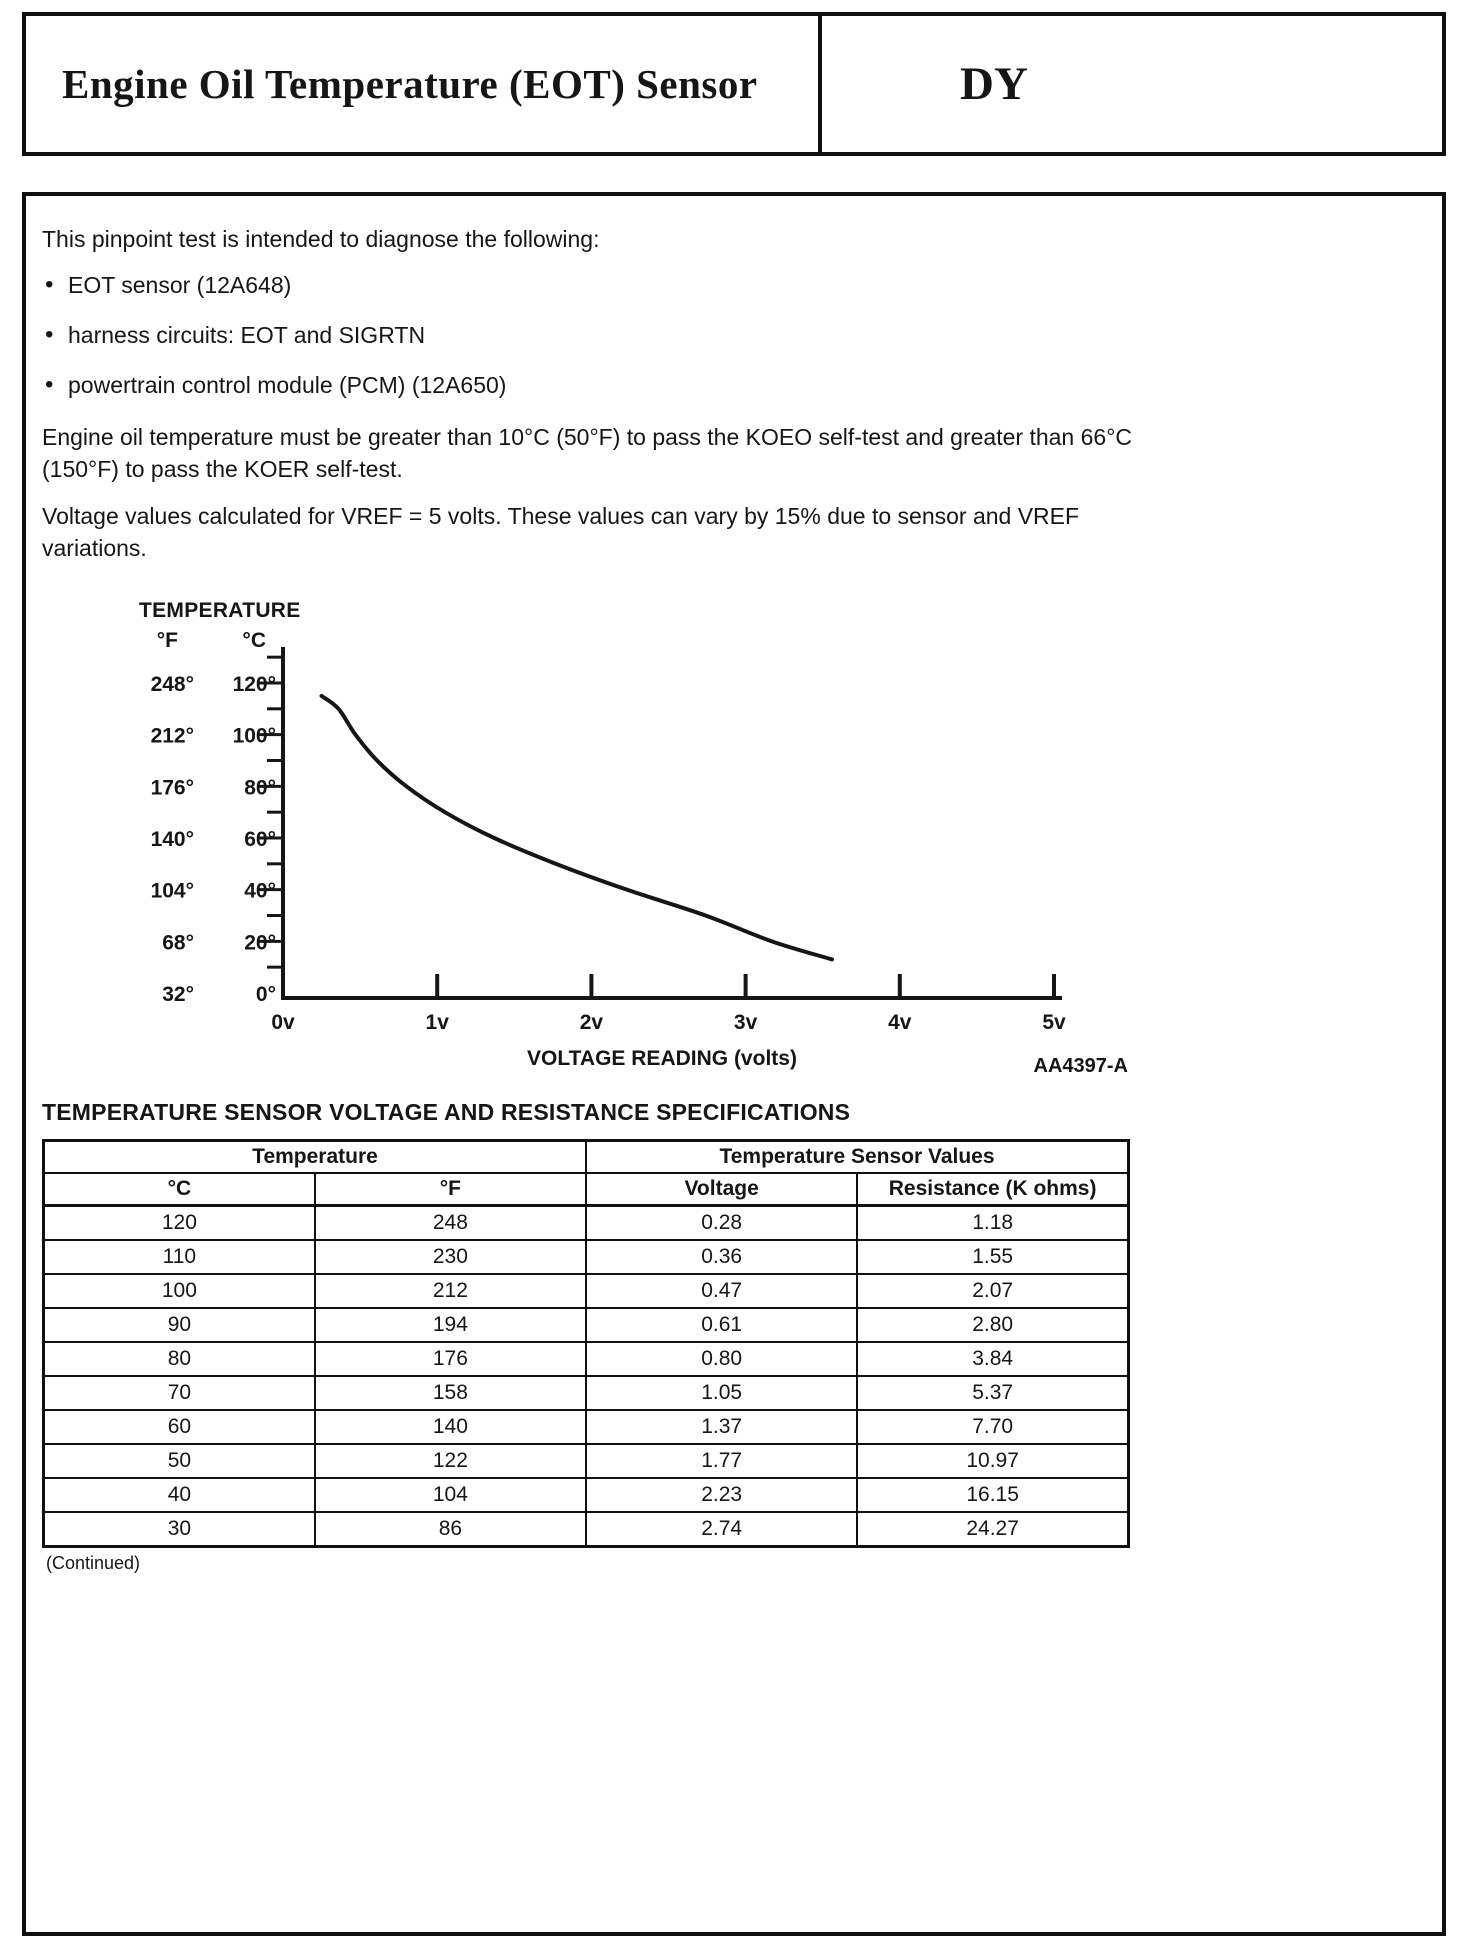 The height and width of the screenshot is (1960, 1472). I want to click on table-cell: 230, so click(450, 1256).